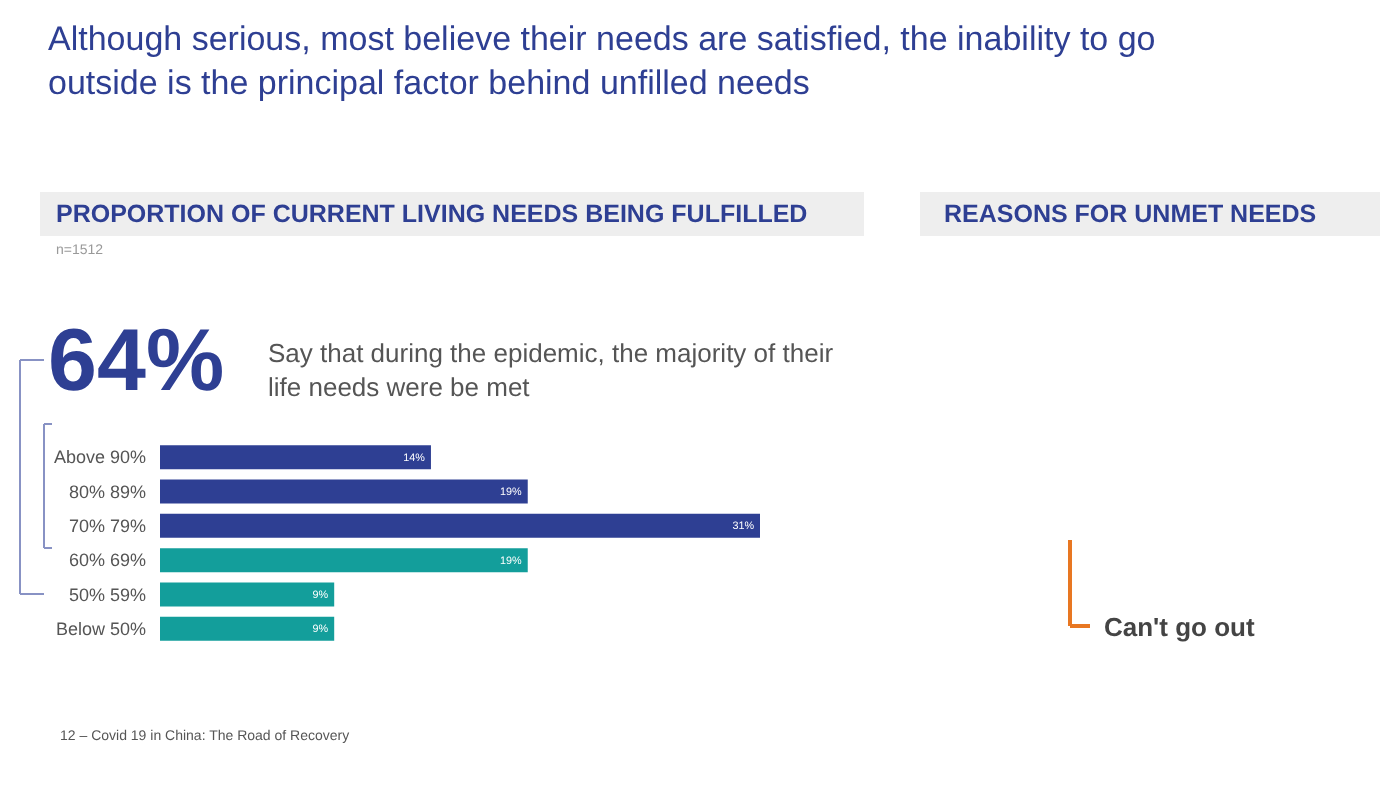 This screenshot has height=786, width=1400. I want to click on y-tick-label: 80% 89%, so click(107, 491).